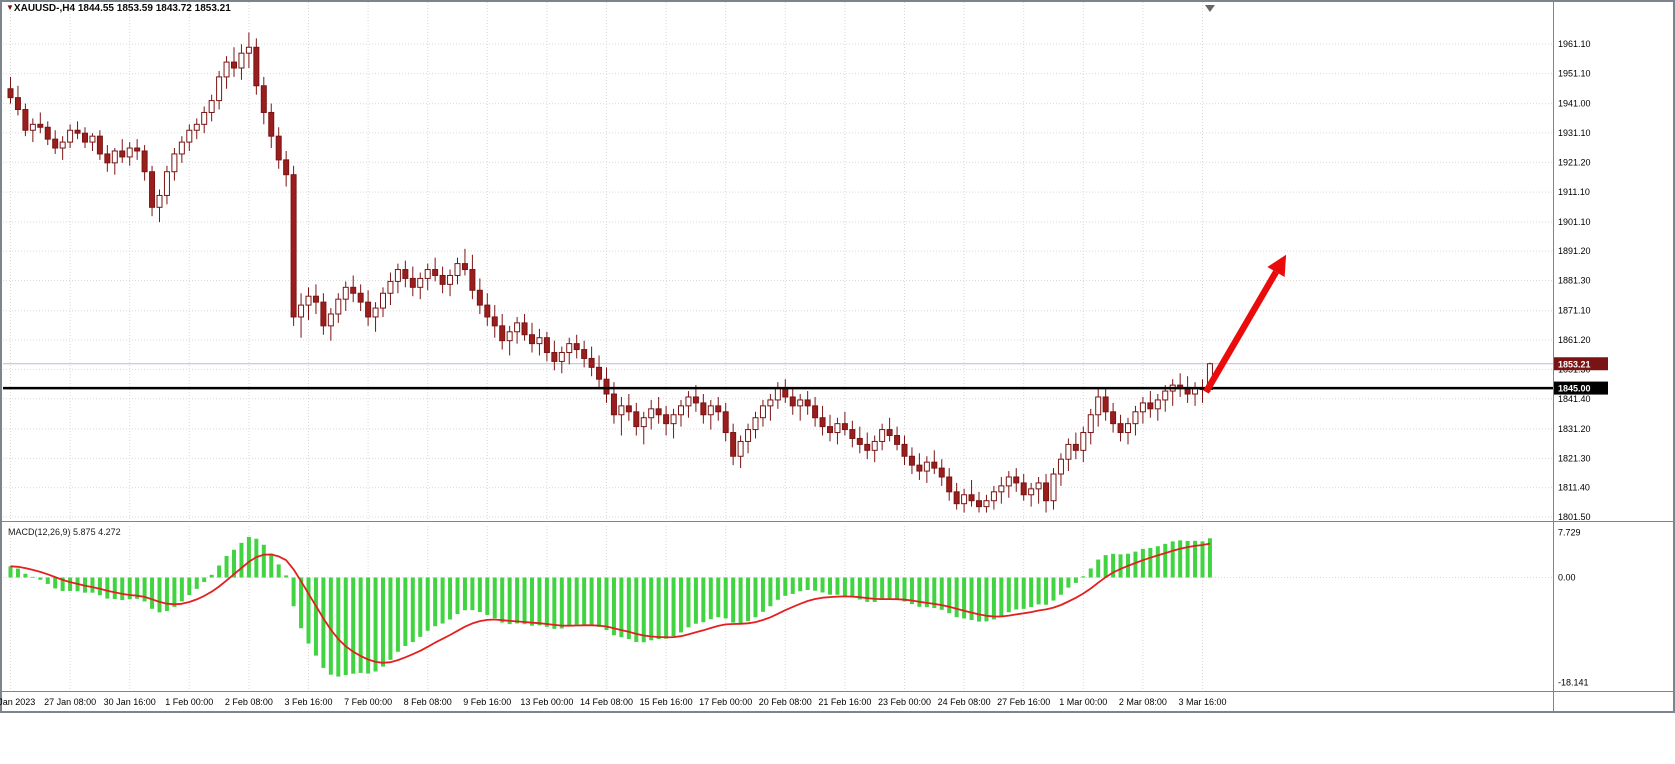  Describe the element at coordinates (1083, 702) in the screenshot. I see `svg-text: 1 Mar 00:00` at that location.